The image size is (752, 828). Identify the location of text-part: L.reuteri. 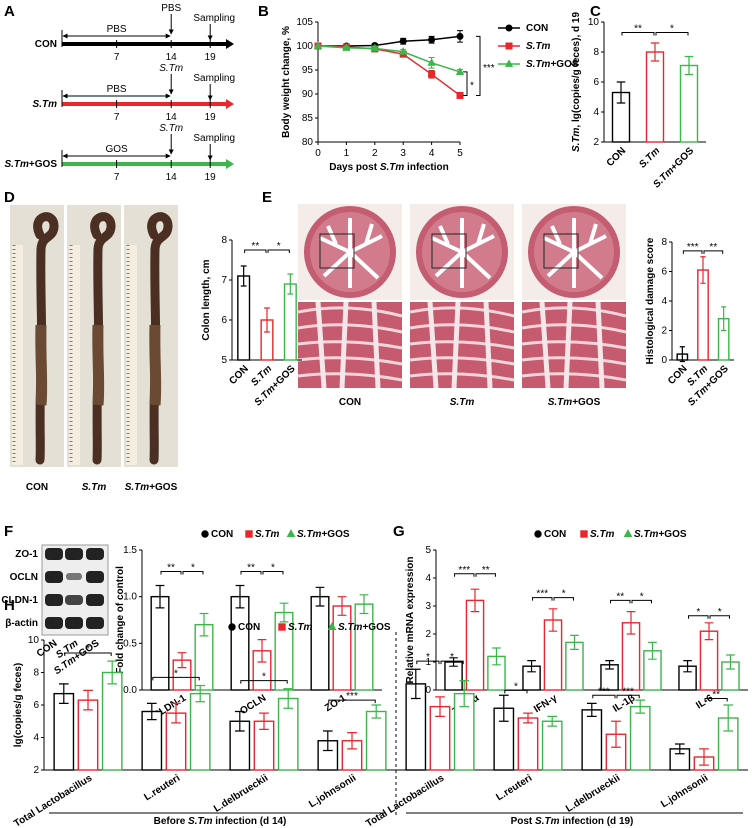
(162, 787).